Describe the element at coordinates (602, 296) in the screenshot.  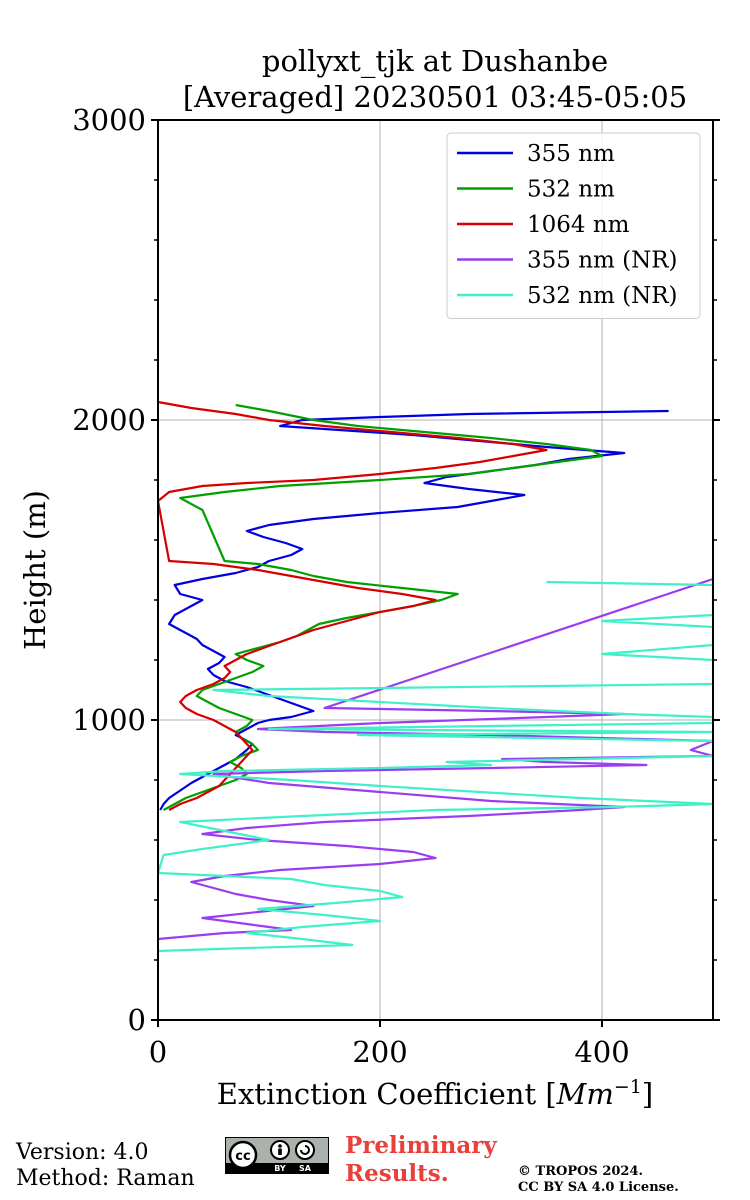
I see `legend-entry: 532 nm (NR)` at that location.